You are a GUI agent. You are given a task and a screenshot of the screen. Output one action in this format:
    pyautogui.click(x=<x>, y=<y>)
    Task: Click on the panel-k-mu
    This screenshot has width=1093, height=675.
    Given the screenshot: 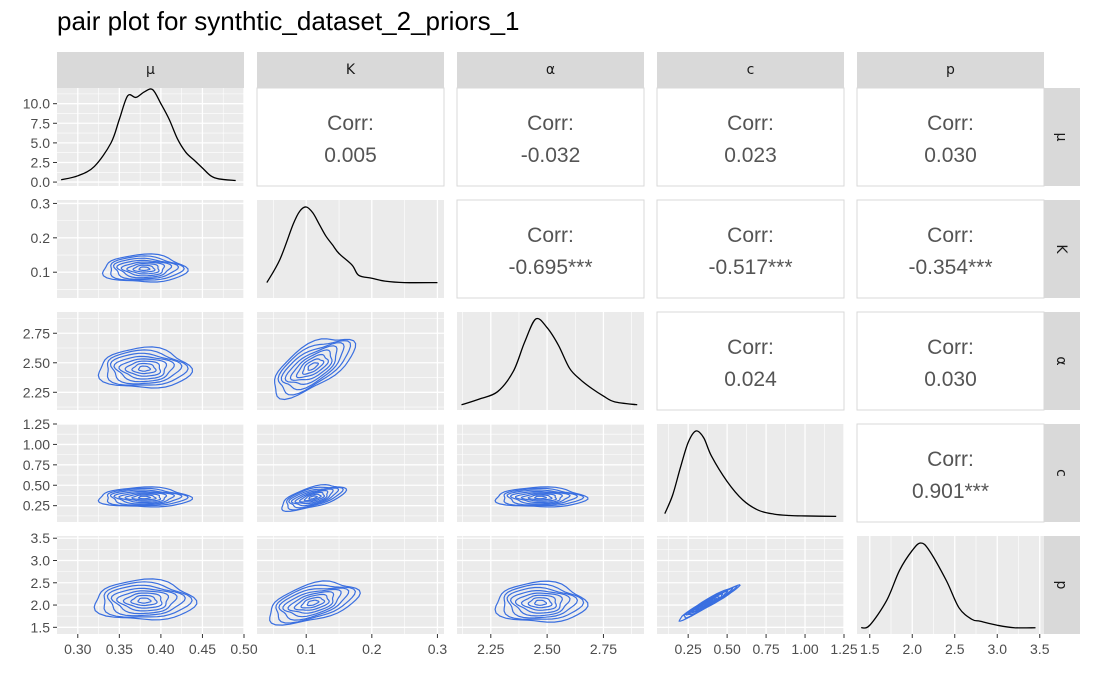 What is the action you would take?
    pyautogui.click(x=151, y=249)
    